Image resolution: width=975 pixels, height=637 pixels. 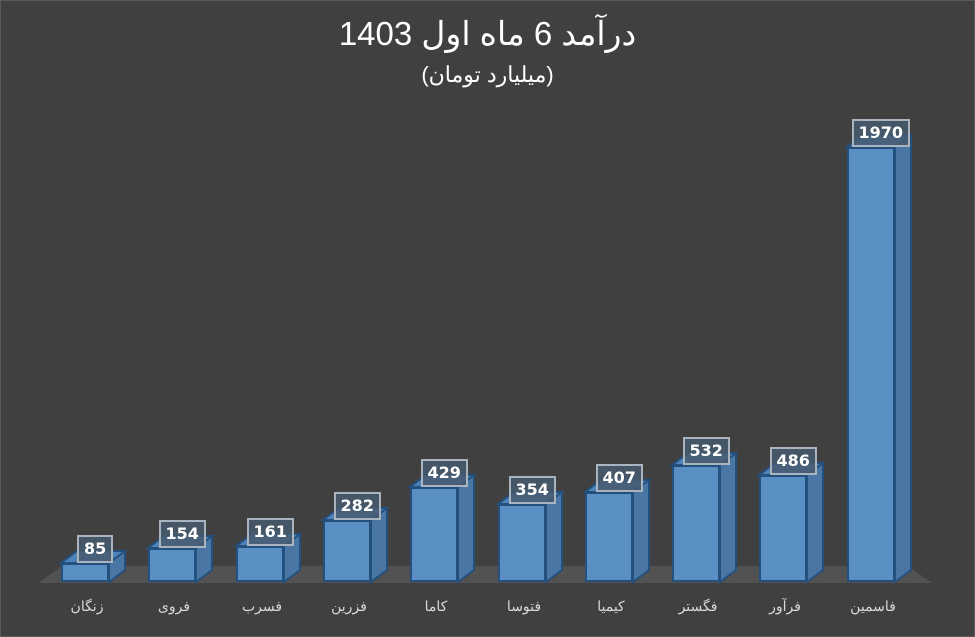 What do you see at coordinates (881, 133) in the screenshot?
I see `data-label: 1970` at bounding box center [881, 133].